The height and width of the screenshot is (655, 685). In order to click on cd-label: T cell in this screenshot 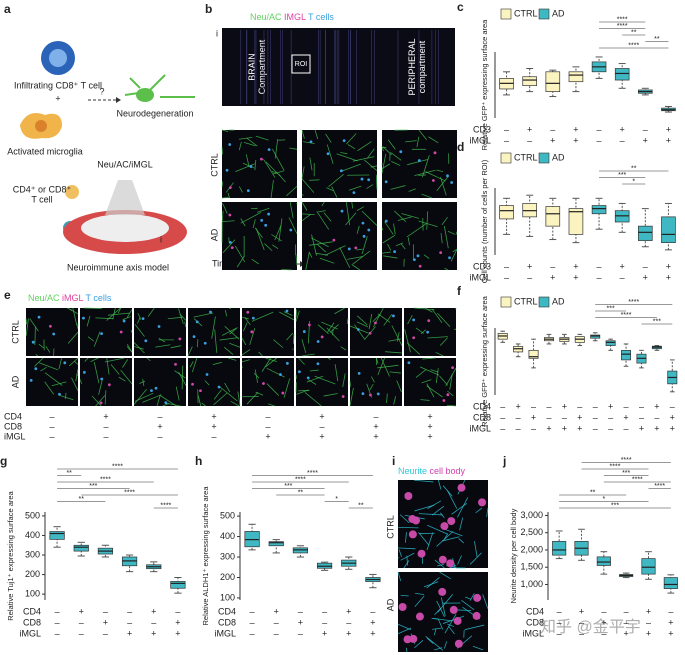, I will do `click(41, 199)`.